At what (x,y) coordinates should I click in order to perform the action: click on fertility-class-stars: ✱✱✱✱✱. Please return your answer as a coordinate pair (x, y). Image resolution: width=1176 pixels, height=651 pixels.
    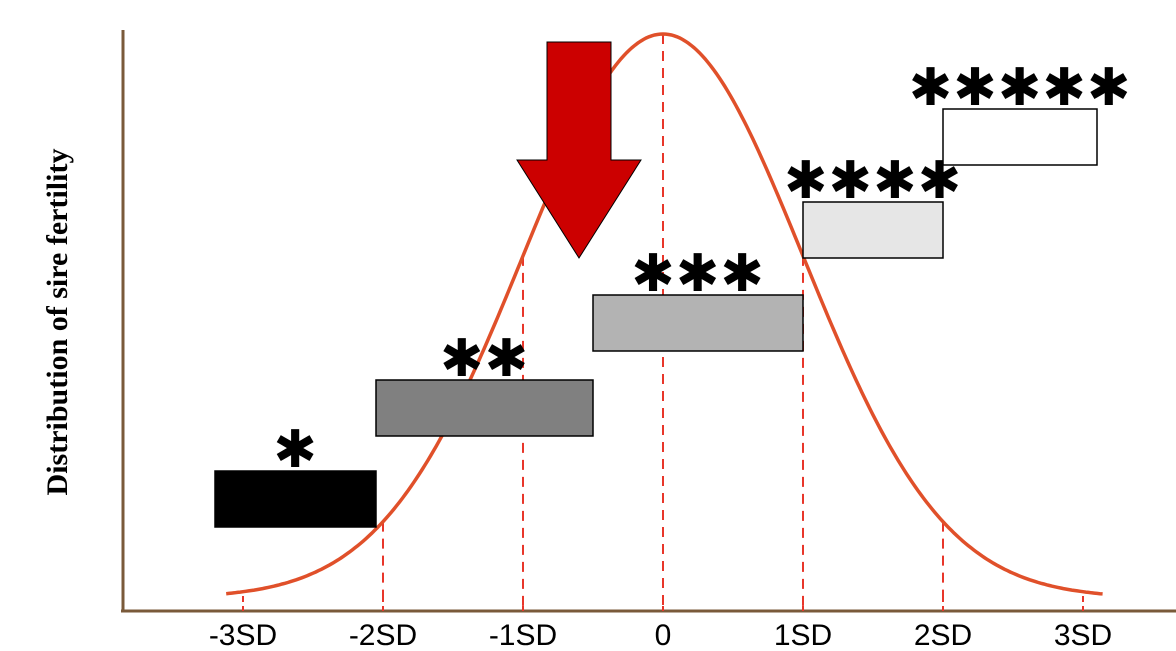
    Looking at the image, I should click on (1020, 88).